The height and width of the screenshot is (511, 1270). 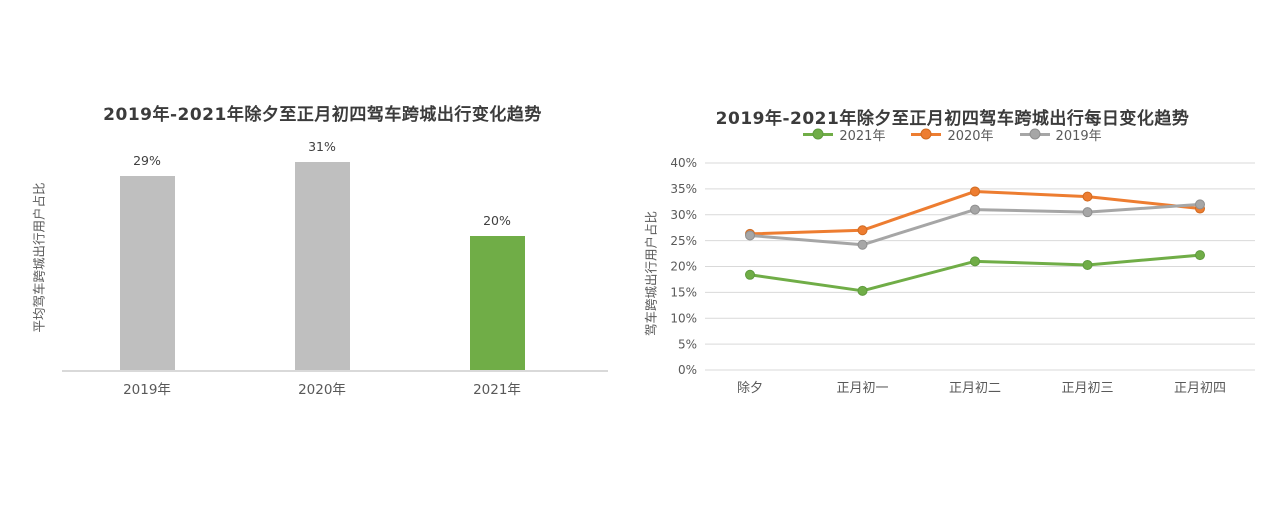 What do you see at coordinates (1200, 388) in the screenshot?
I see `x-tick-label: 正月初四` at bounding box center [1200, 388].